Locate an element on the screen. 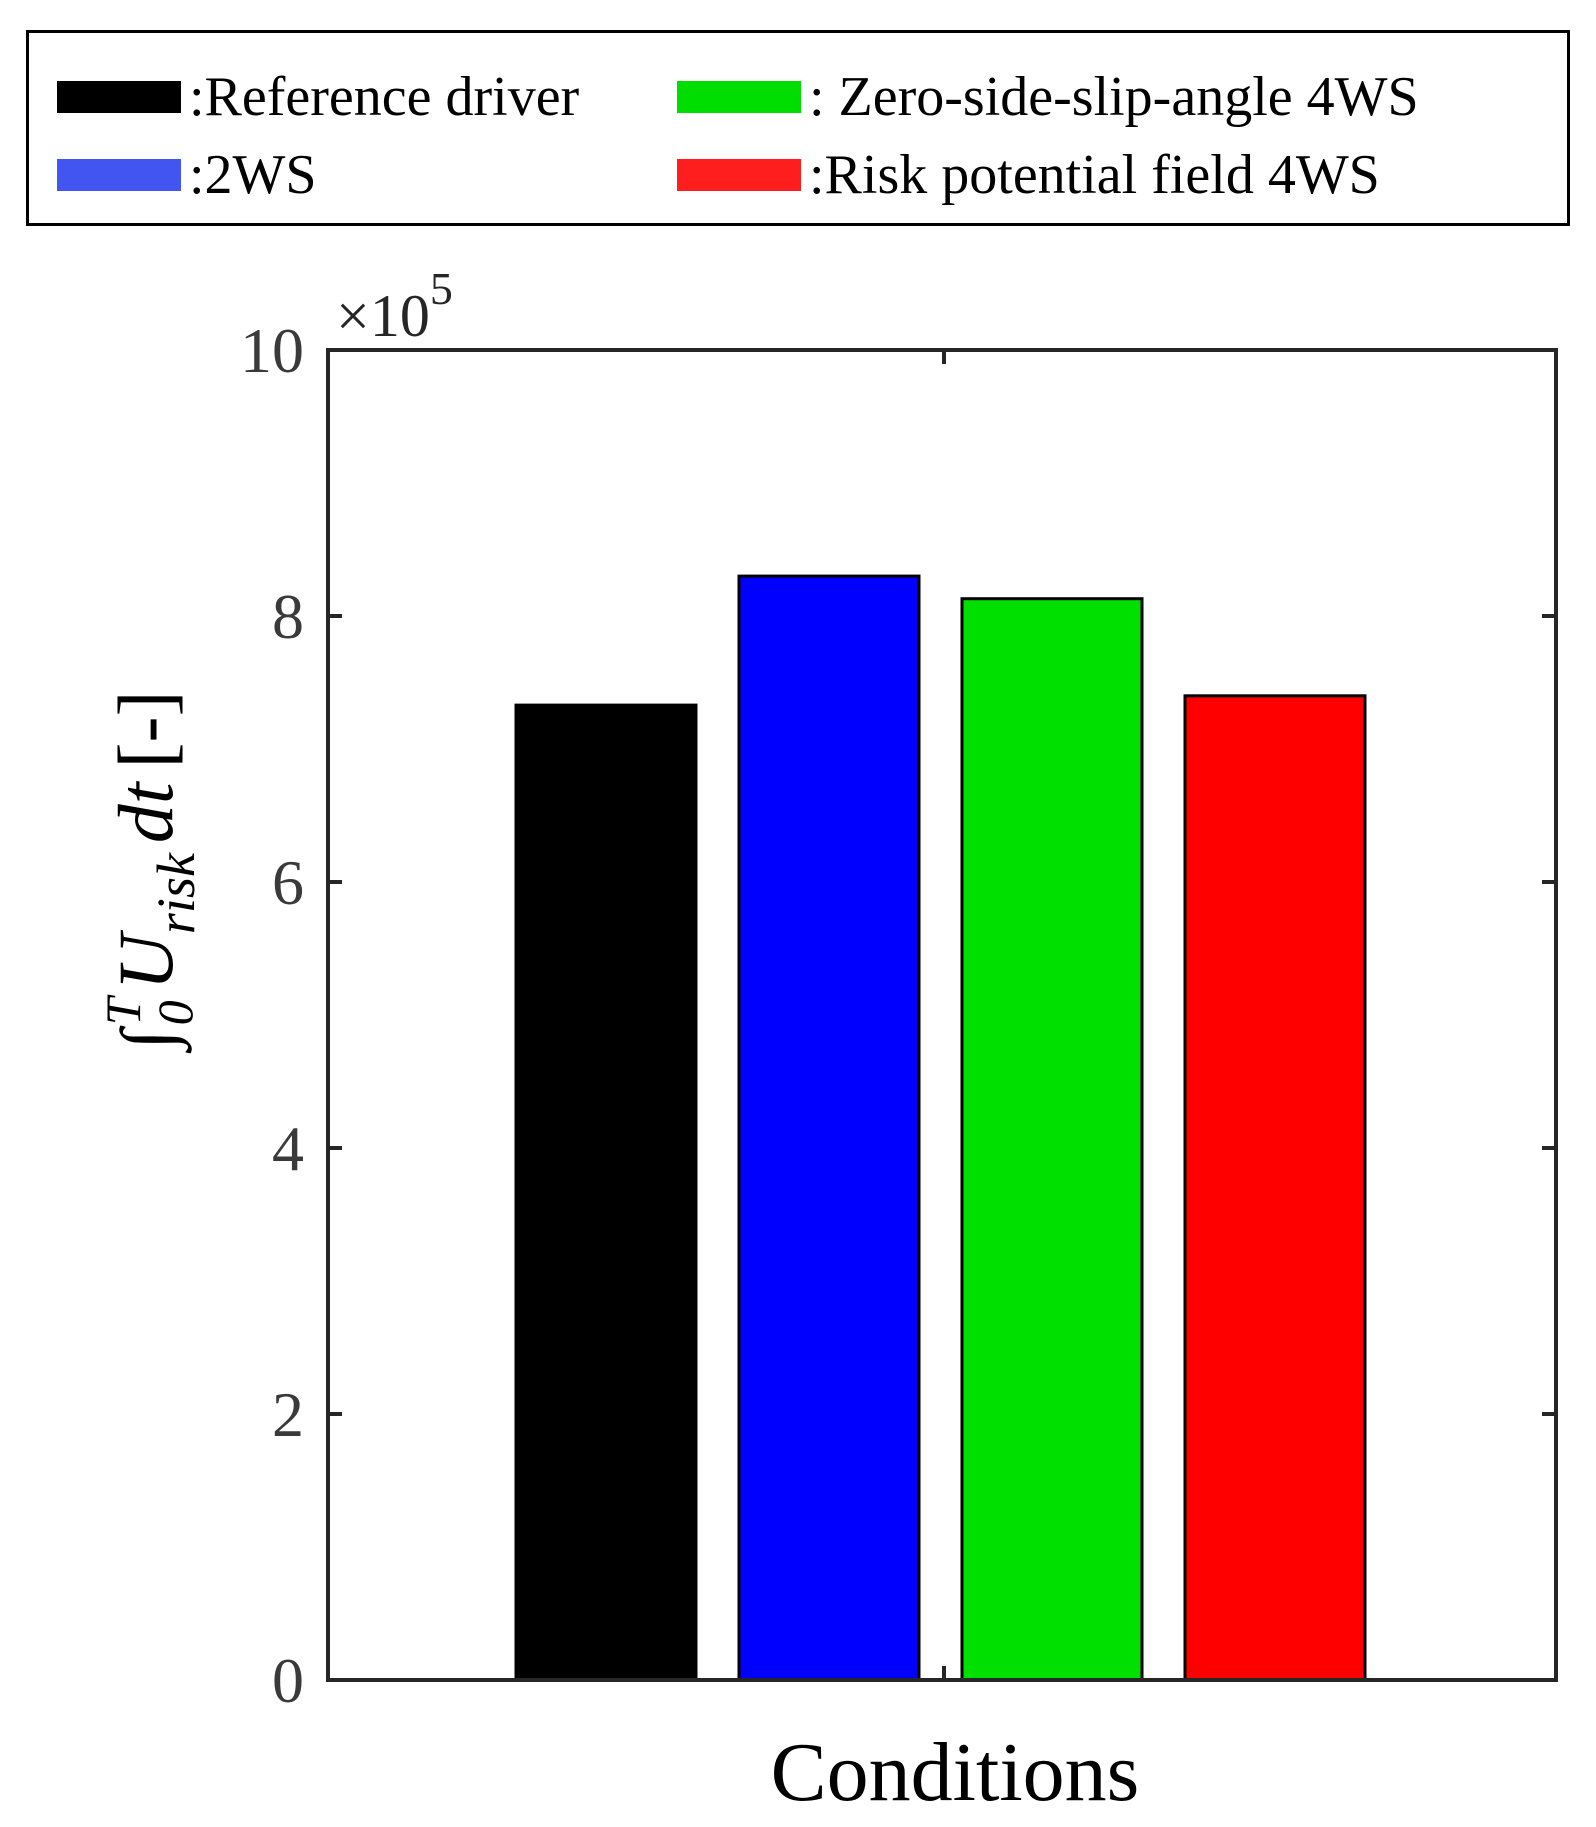  legend-item-zero-side-slip: : Zero-side-slip-angle 4WS is located at coordinates (1048, 97).